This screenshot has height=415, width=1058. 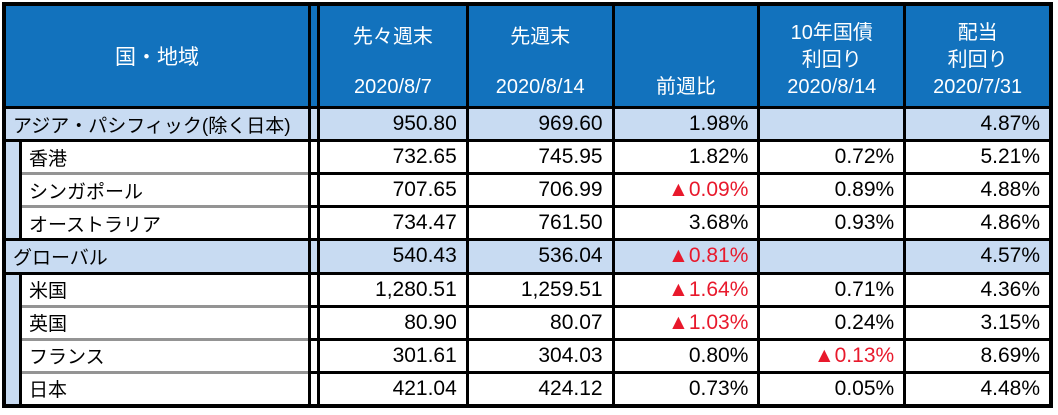 I want to click on wow-change-value: 1.98%, so click(x=684, y=123).